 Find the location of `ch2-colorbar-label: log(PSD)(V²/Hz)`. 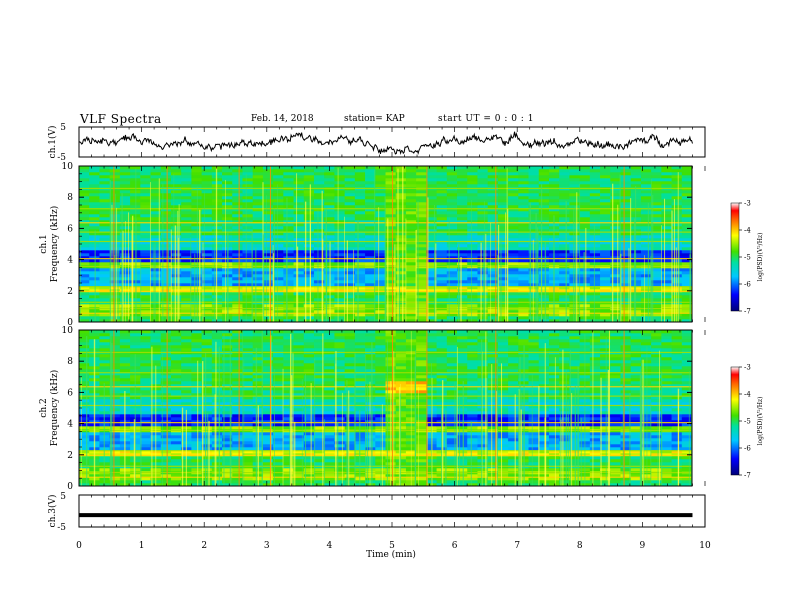

ch2-colorbar-label: log(PSD)(V²/Hz) is located at coordinates (760, 421).